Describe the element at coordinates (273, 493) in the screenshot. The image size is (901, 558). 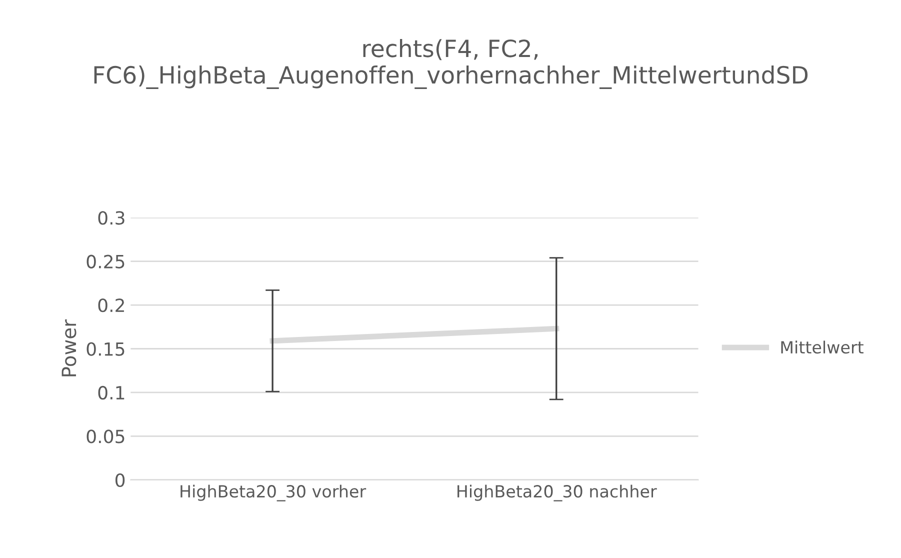
I see `x-tick-label: HighBeta20_30 vorher` at that location.